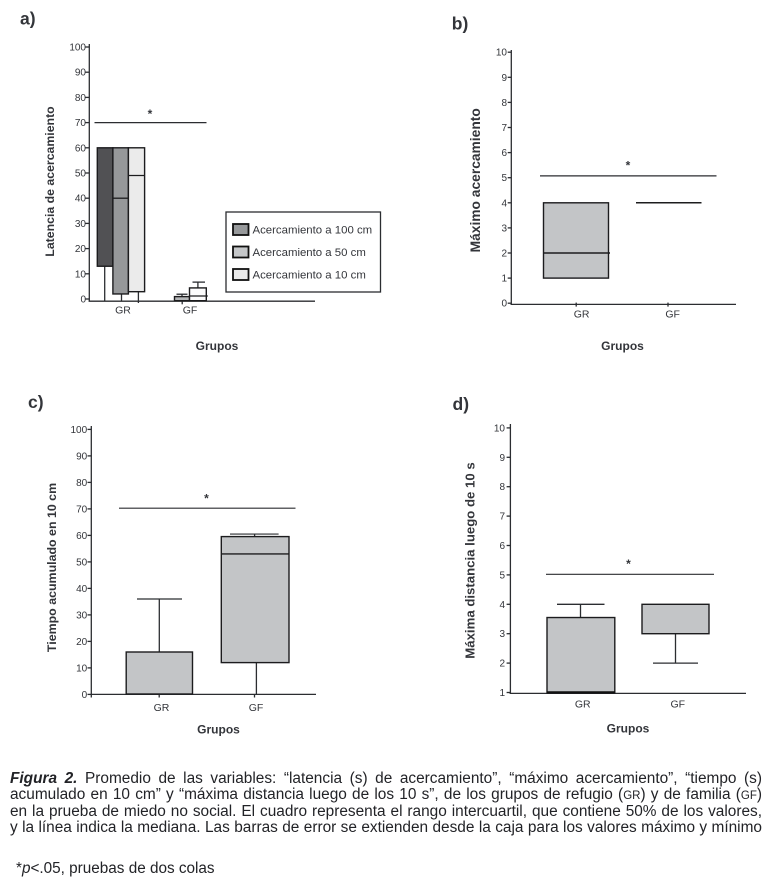 Image resolution: width=773 pixels, height=886 pixels. Describe the element at coordinates (461, 404) in the screenshot. I see `svg-text: d)` at that location.